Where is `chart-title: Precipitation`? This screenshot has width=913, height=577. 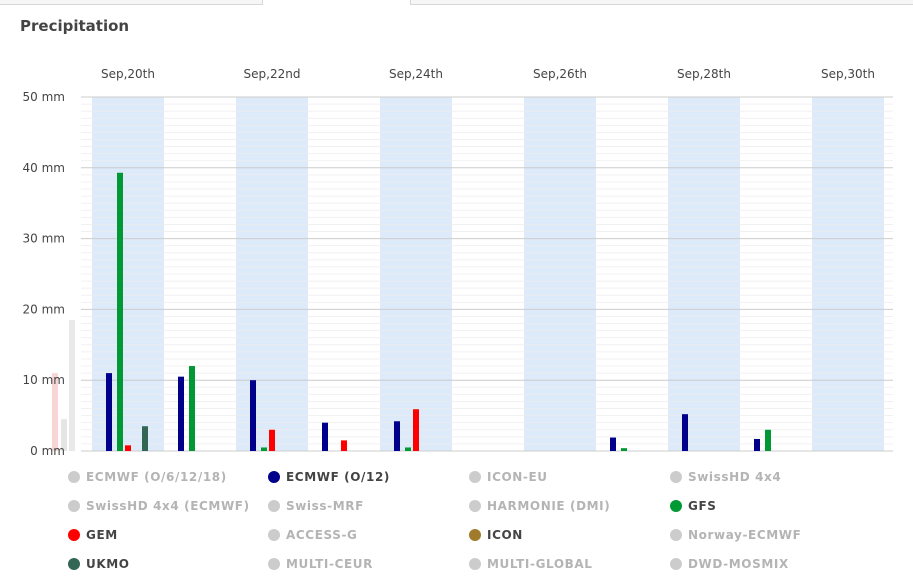
chart-title: Precipitation is located at coordinates (75, 26).